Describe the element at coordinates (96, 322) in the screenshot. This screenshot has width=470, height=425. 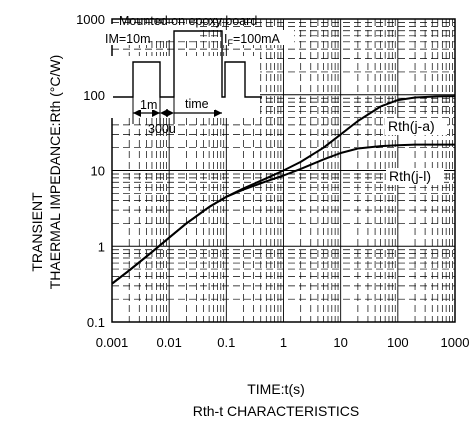
I see `y-tick-label: 0.1` at that location.